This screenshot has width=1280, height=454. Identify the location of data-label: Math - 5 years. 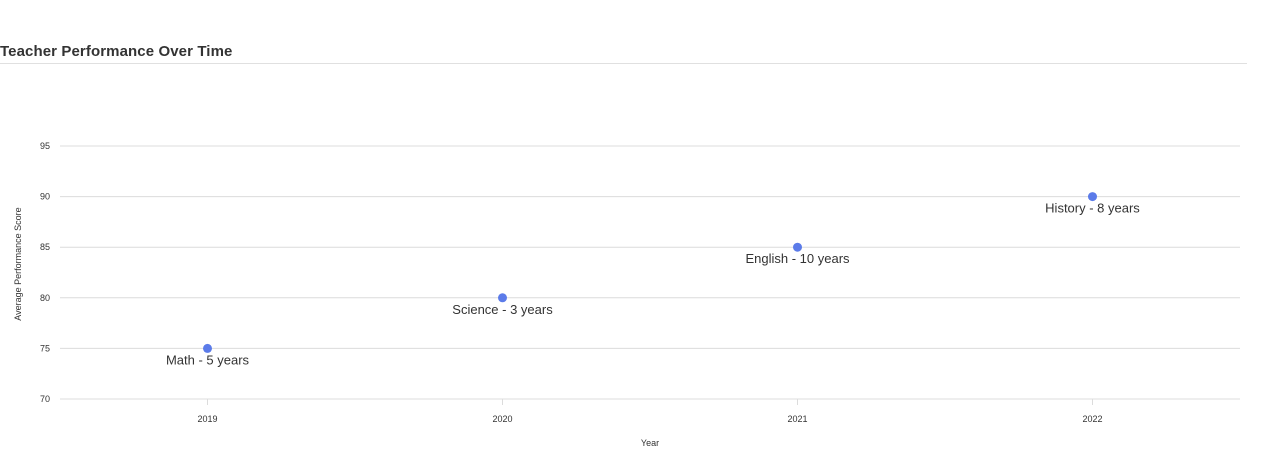
(208, 359).